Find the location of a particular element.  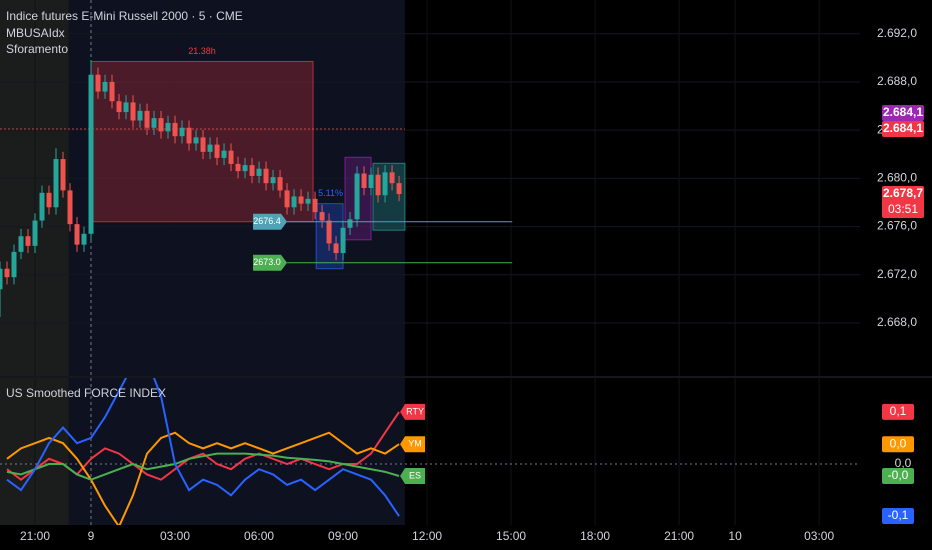

x-tick-label: 12:00 is located at coordinates (427, 536).